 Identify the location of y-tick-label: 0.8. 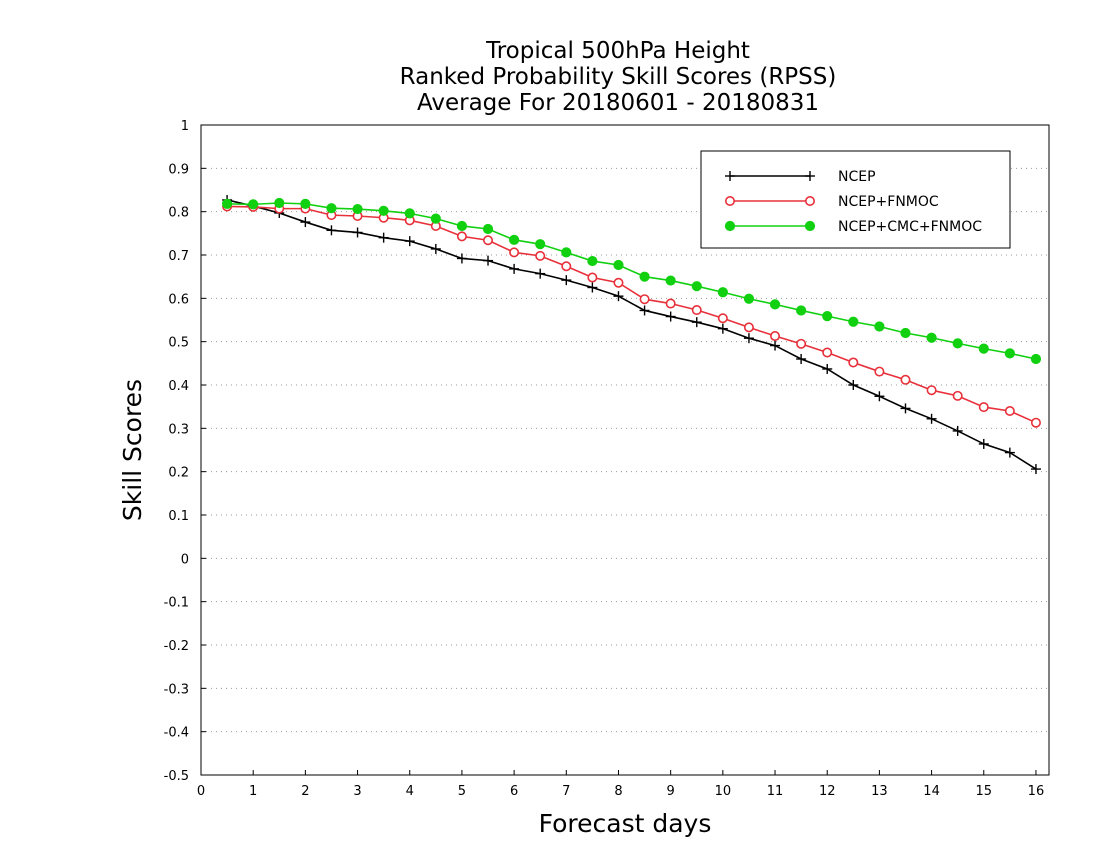
(178, 213).